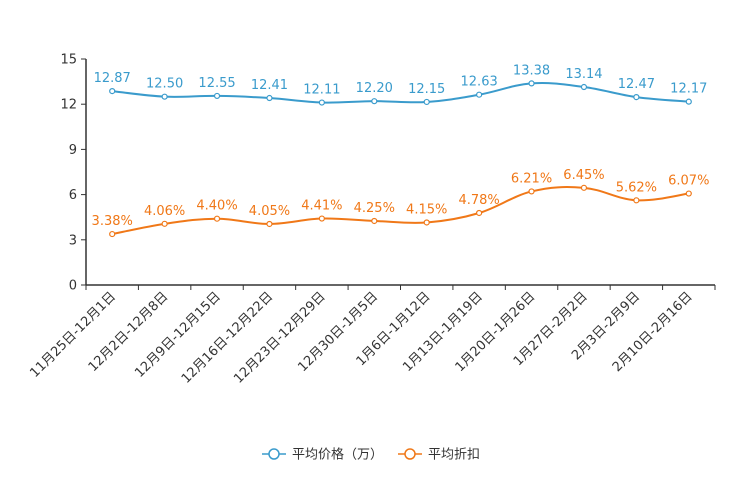 This screenshot has width=744, height=496. Describe the element at coordinates (73, 286) in the screenshot. I see `y-tick-label: 0` at that location.